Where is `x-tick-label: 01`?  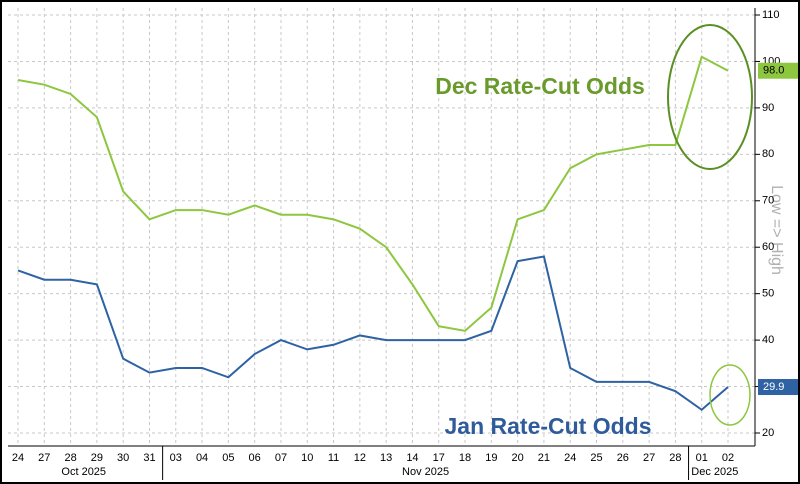 x-tick-label: 01 is located at coordinates (702, 458).